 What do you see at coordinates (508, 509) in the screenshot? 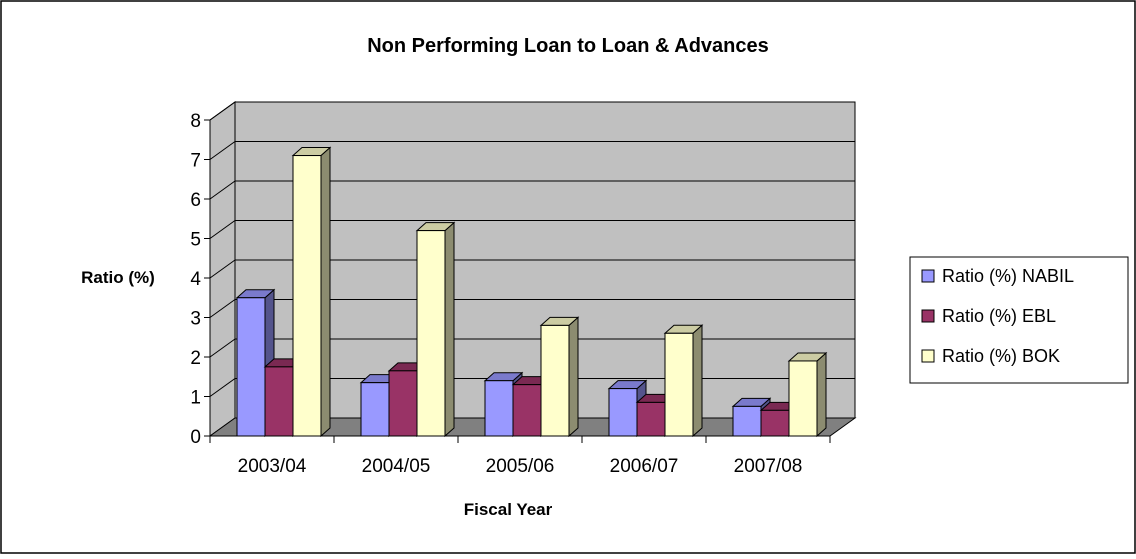
I see `x-axis-label: Fiscal Year` at bounding box center [508, 509].